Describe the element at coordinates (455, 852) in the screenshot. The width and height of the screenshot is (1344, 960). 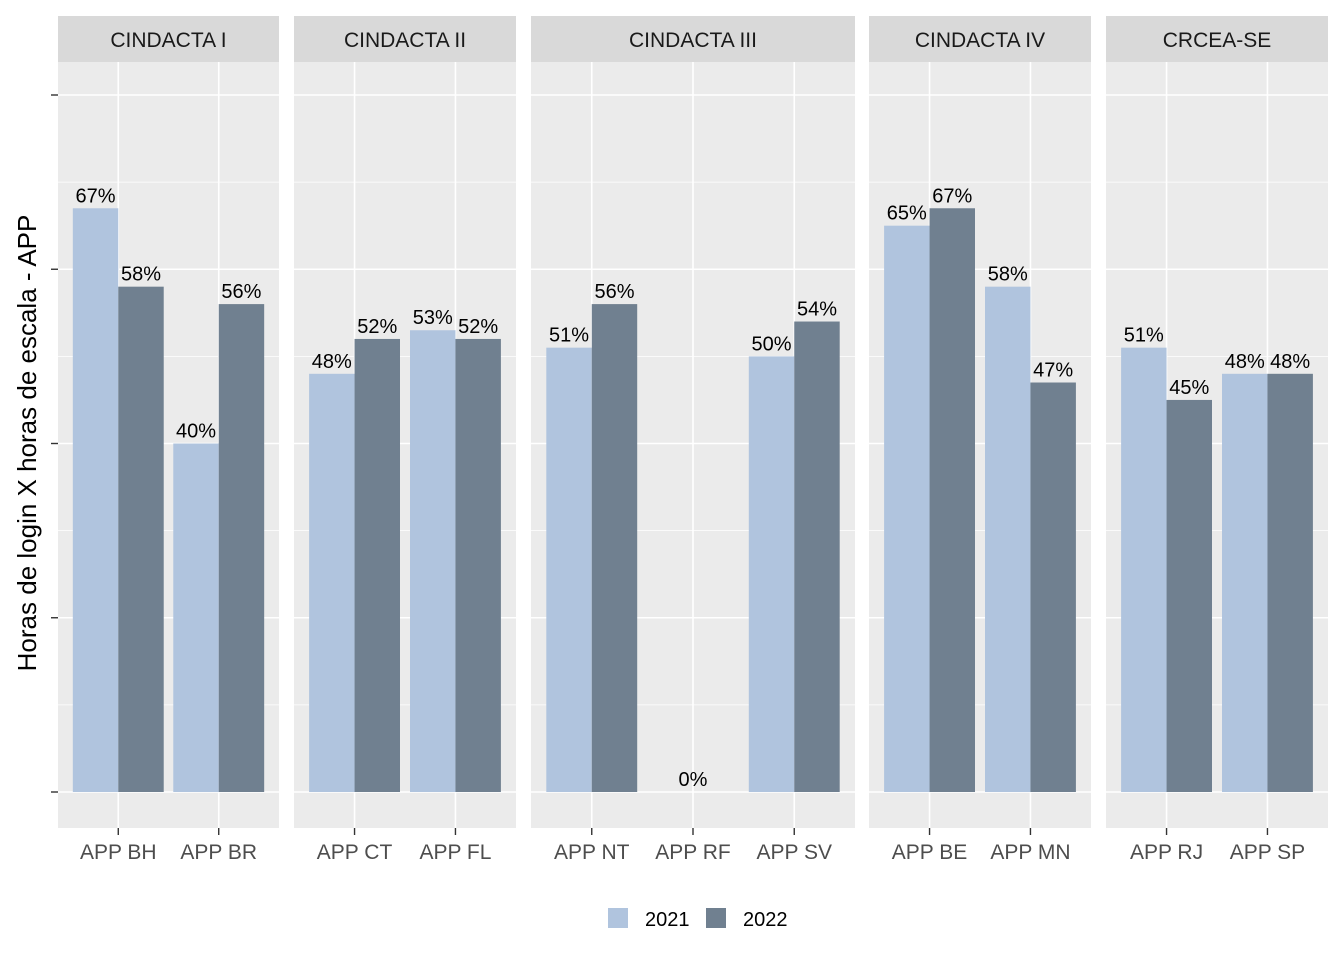
I see `x-tick-label: APP FL` at that location.